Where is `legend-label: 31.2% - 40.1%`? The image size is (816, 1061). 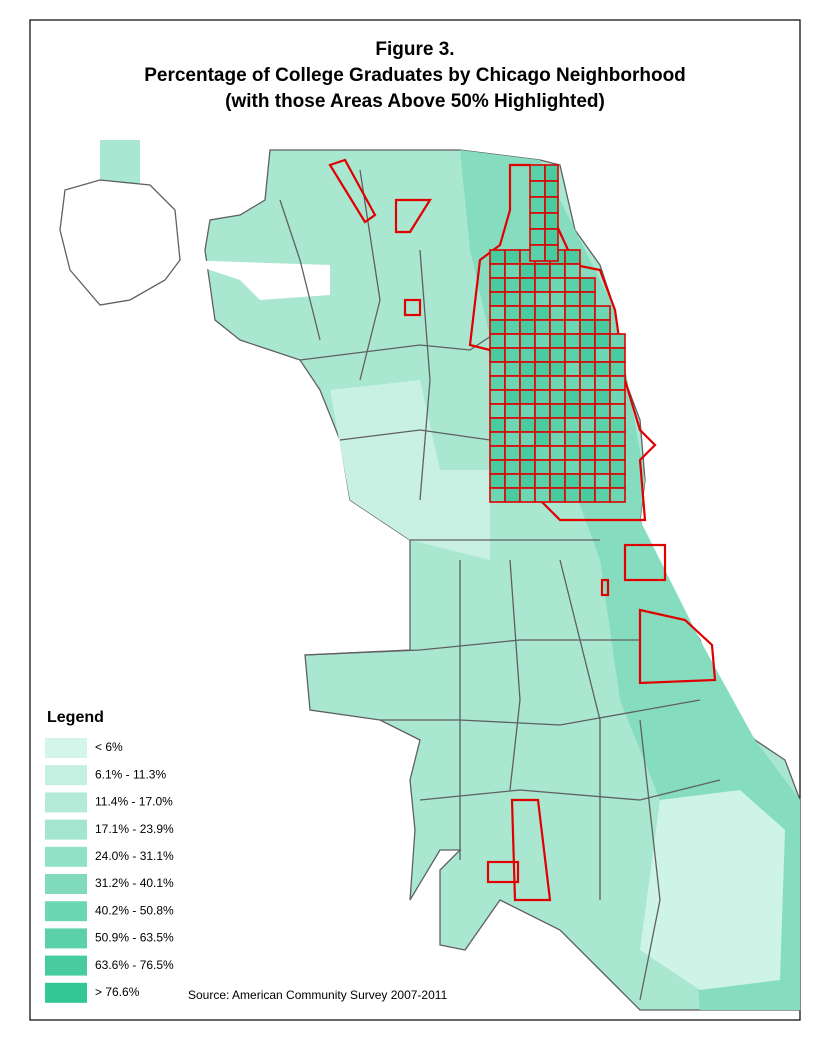 legend-label: 31.2% - 40.1% is located at coordinates (134, 883).